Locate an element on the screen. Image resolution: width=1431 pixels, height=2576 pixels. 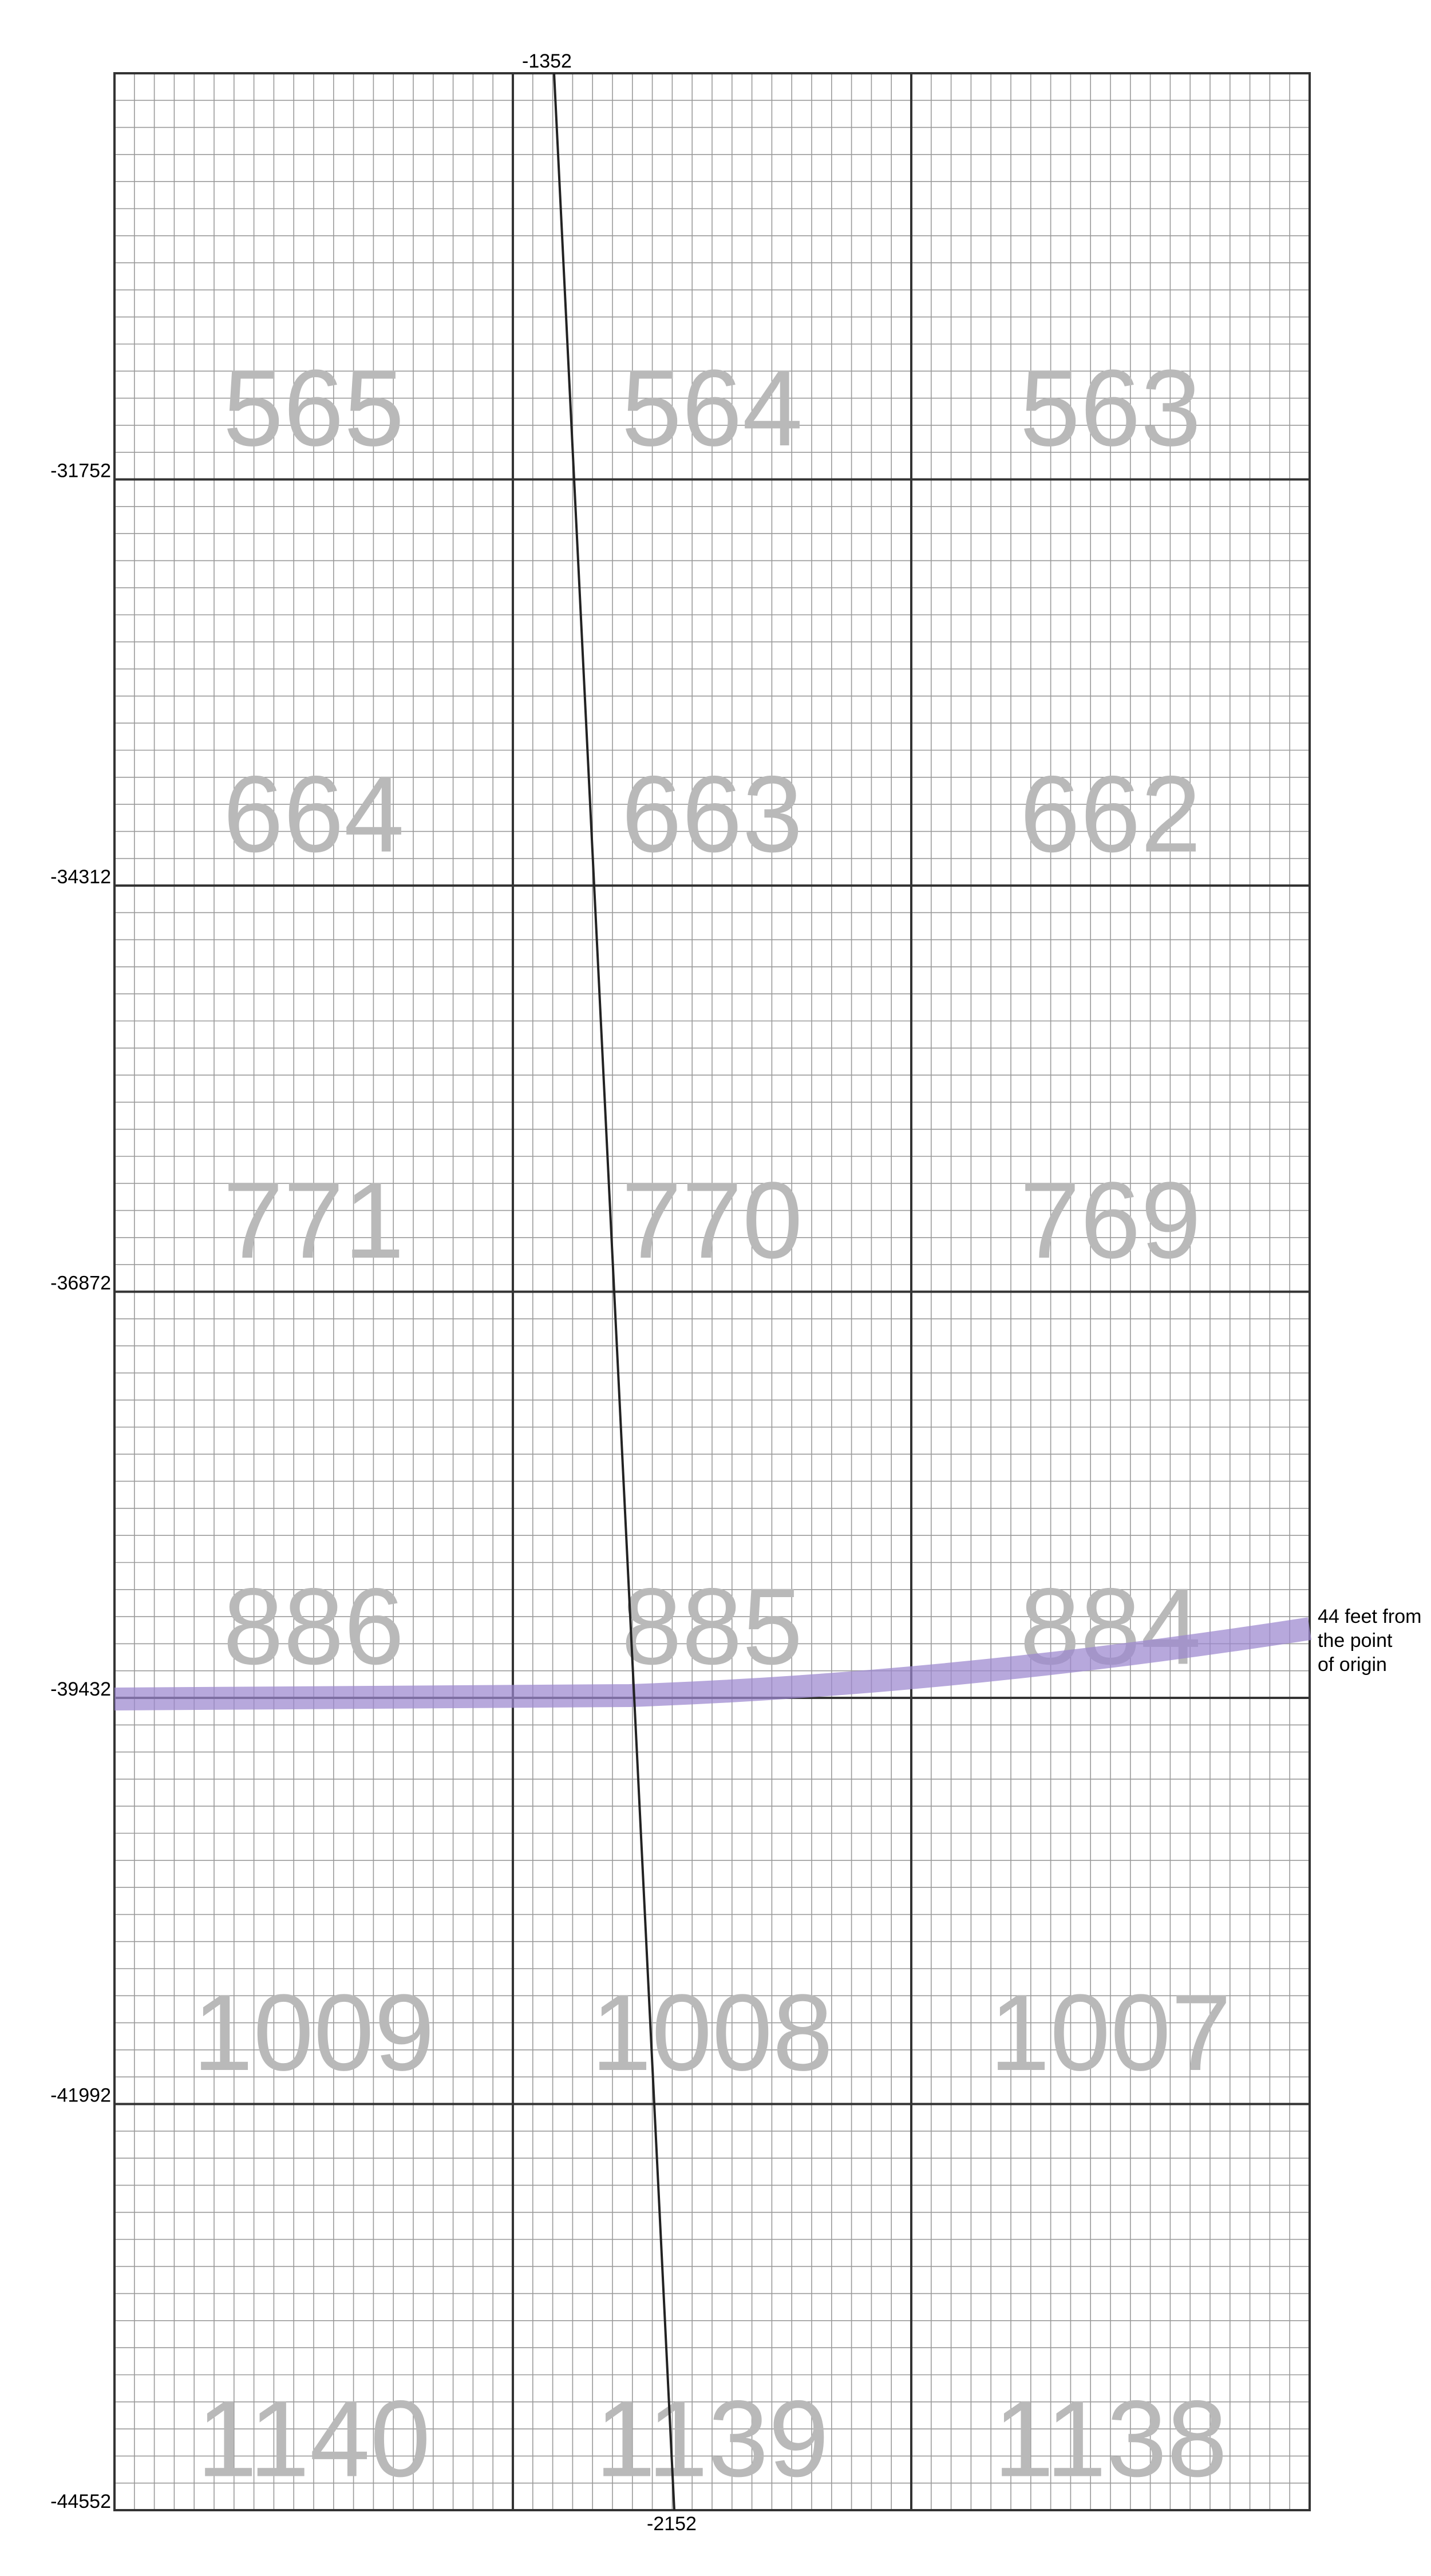
annotation-line-2: the point is located at coordinates (1356, 1641).